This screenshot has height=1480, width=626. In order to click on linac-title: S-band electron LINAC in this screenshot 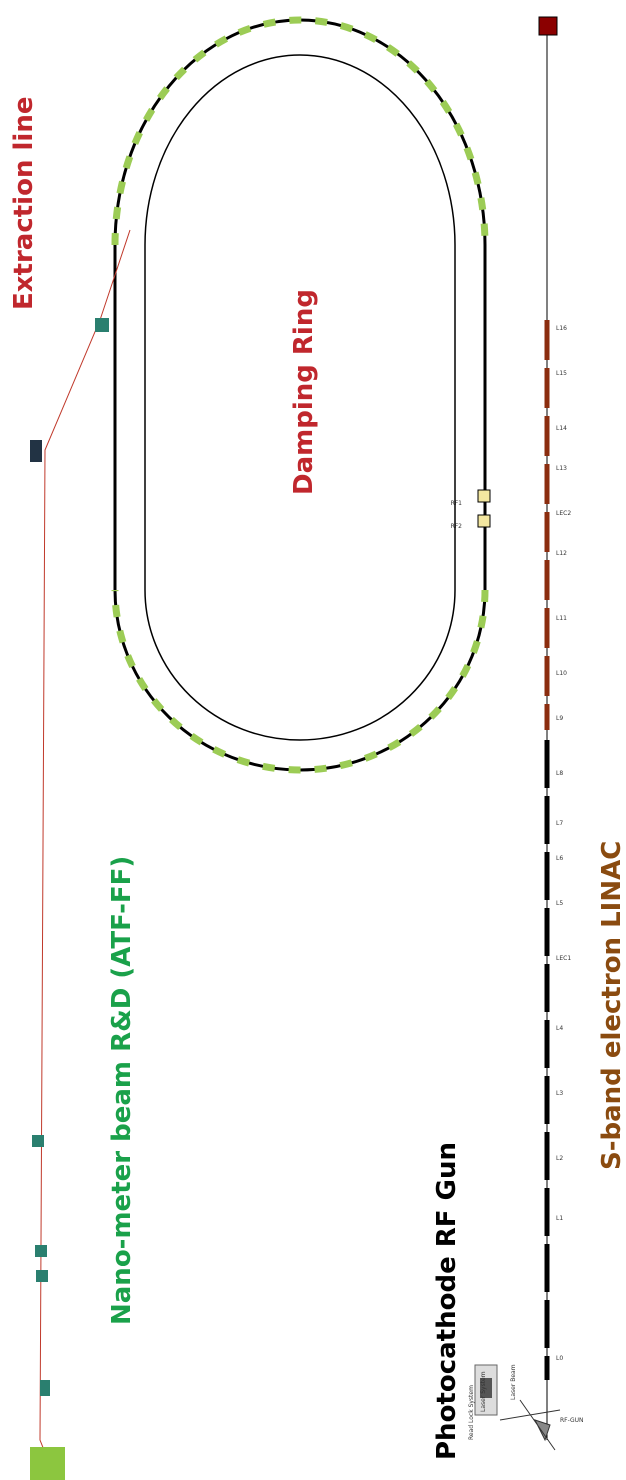, I will do `click(611, 1005)`.